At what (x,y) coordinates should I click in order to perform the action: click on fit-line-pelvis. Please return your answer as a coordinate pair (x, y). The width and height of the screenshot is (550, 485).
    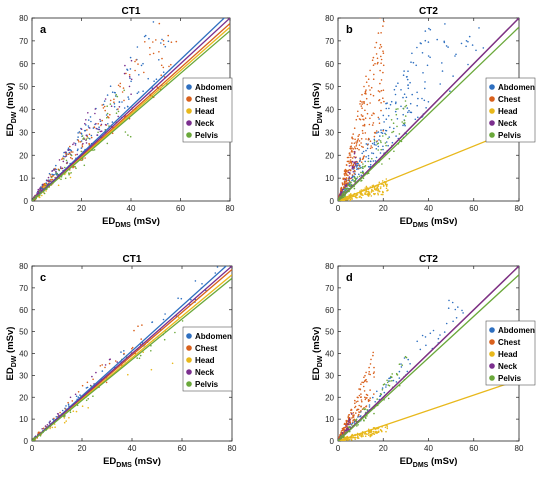
    Looking at the image, I should click on (132, 359).